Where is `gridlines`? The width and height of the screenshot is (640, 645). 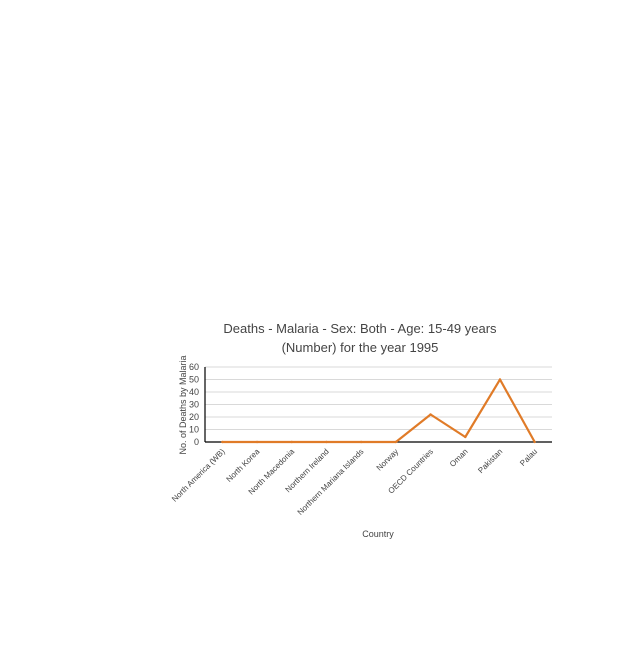 gridlines is located at coordinates (378, 398).